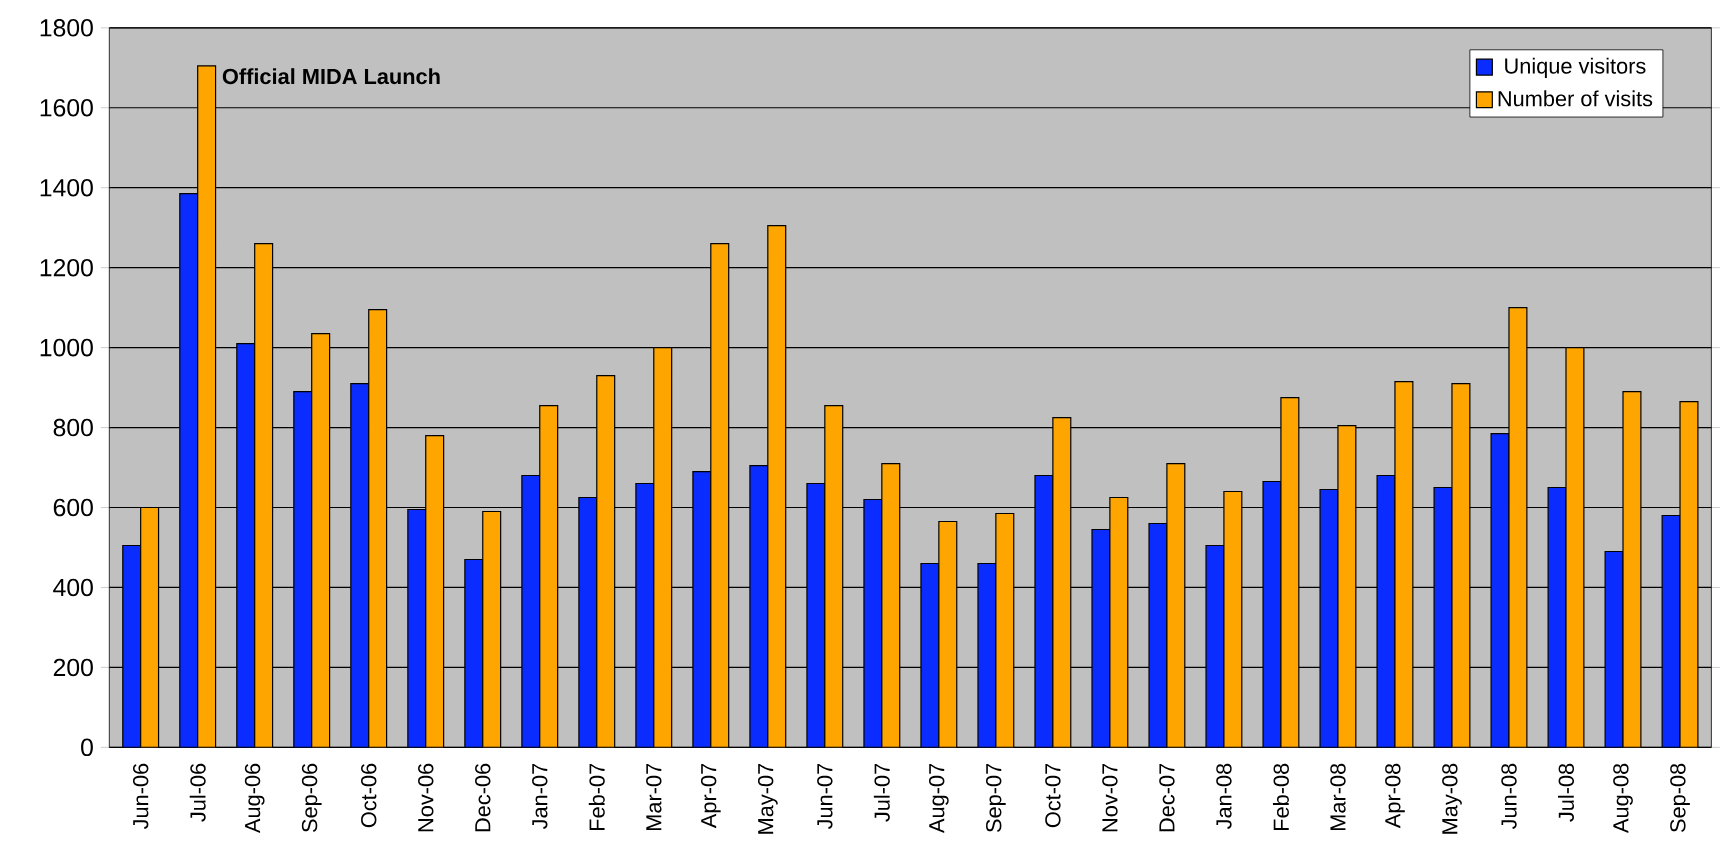 This screenshot has height=859, width=1720. Describe the element at coordinates (767, 799) in the screenshot. I see `x-tick-label: May-07` at that location.